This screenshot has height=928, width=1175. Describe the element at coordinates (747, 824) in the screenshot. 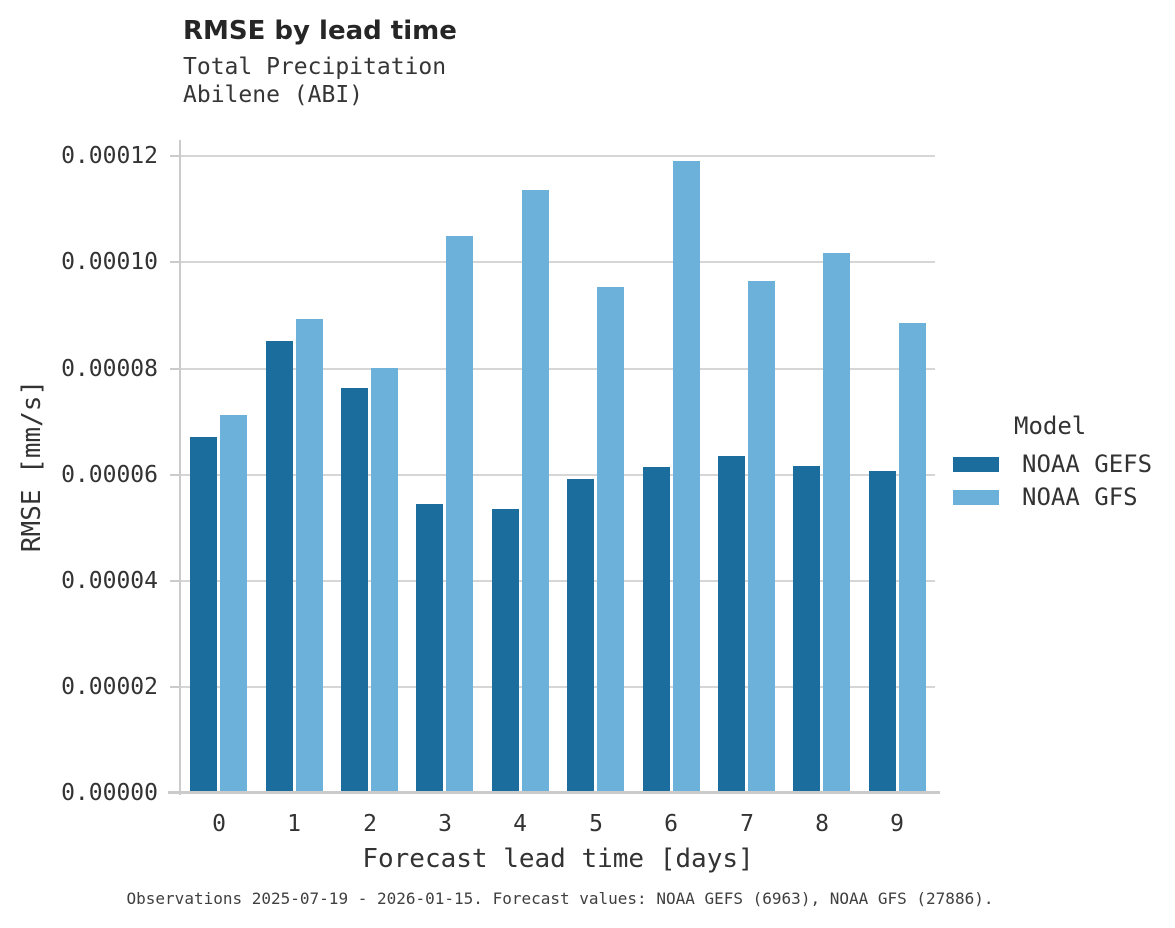

I see `x-tick-label: 7` at that location.